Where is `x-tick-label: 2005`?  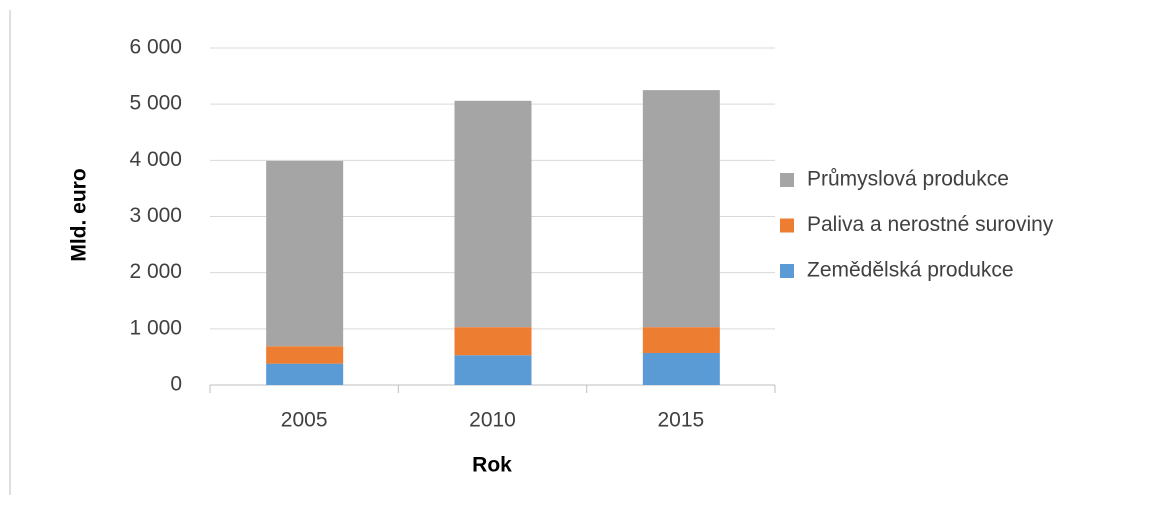 x-tick-label: 2005 is located at coordinates (304, 420).